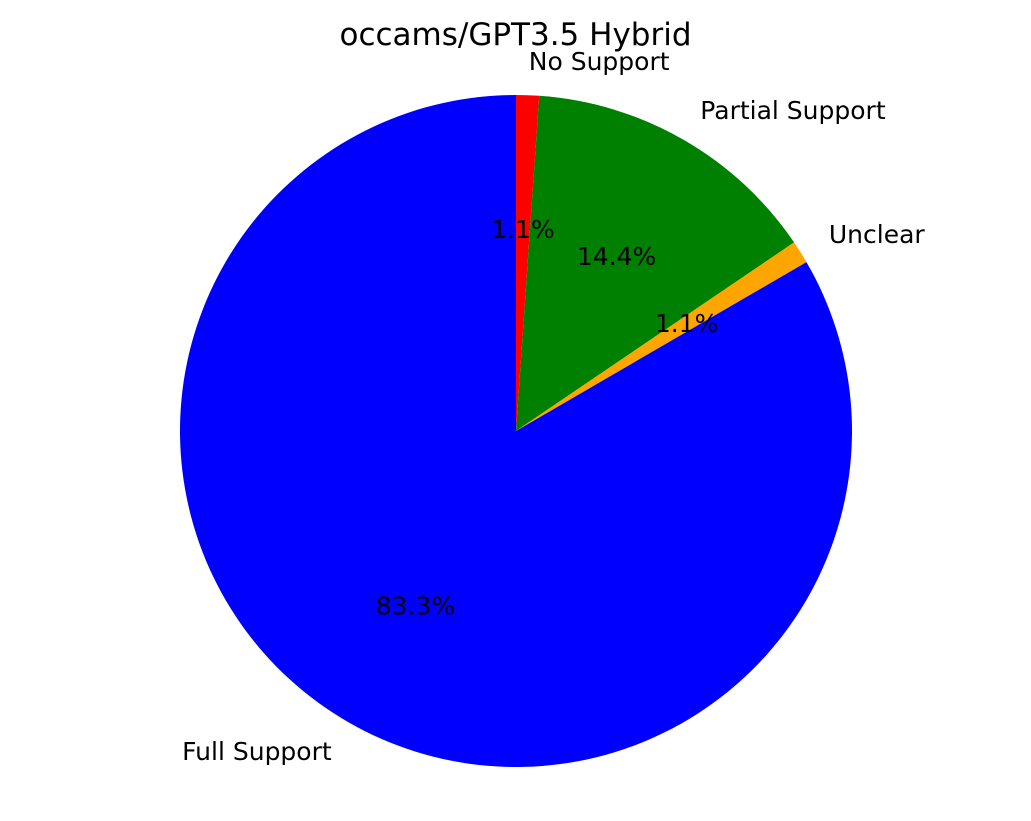  I want to click on chart-title: occams/GPT3.5 Hybrid, so click(515, 35).